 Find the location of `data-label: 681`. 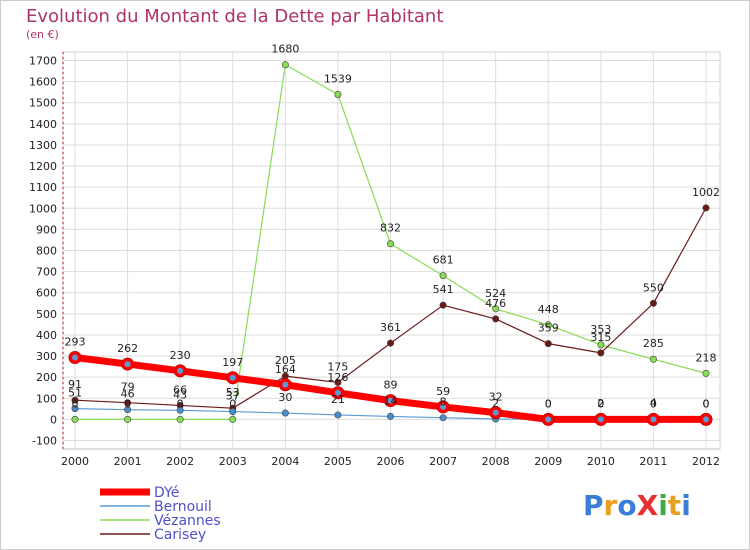

data-label: 681 is located at coordinates (443, 260).